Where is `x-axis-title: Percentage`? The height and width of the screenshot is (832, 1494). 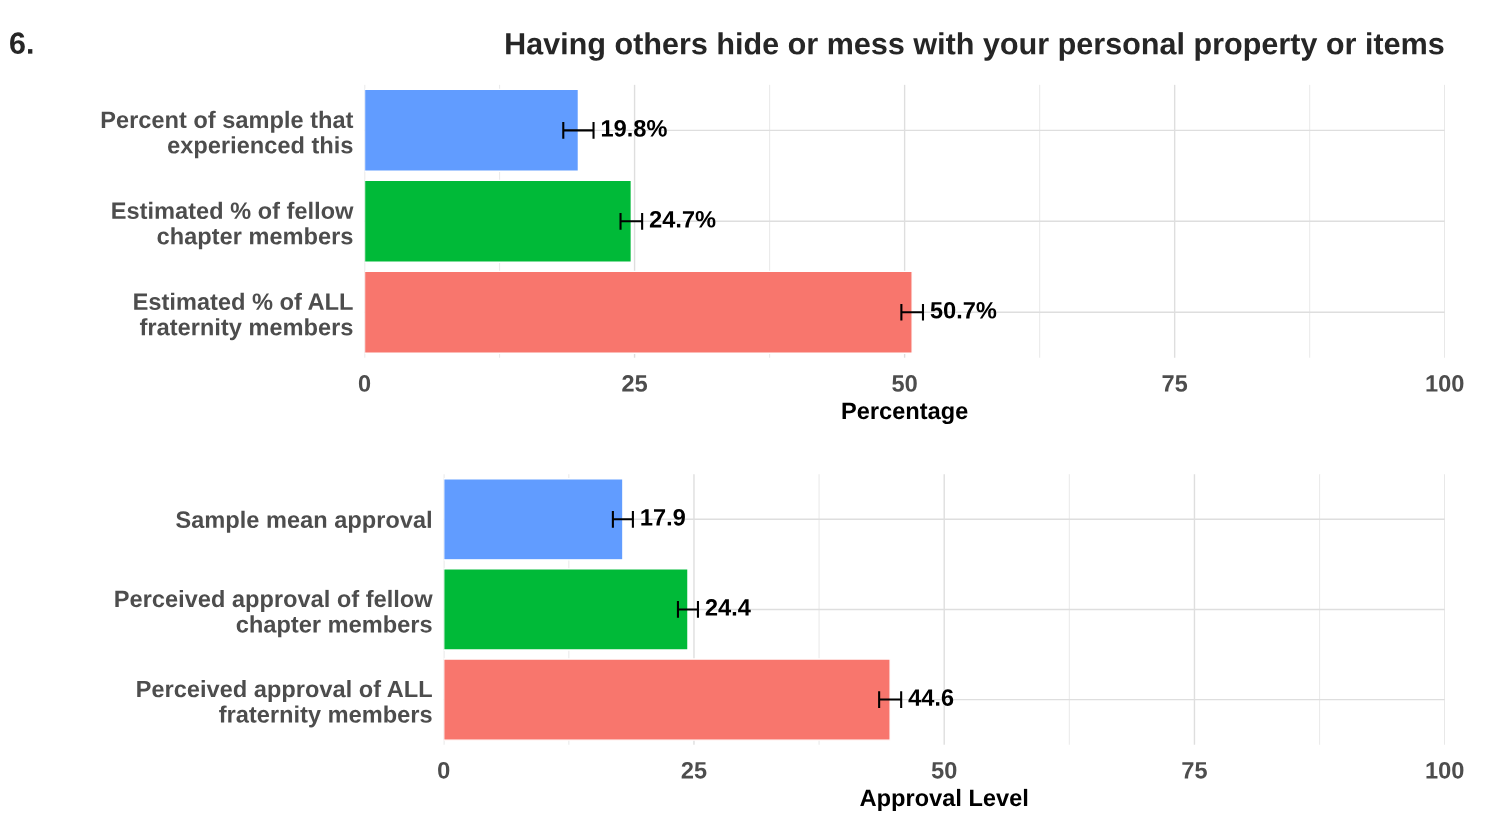 x-axis-title: Percentage is located at coordinates (905, 413).